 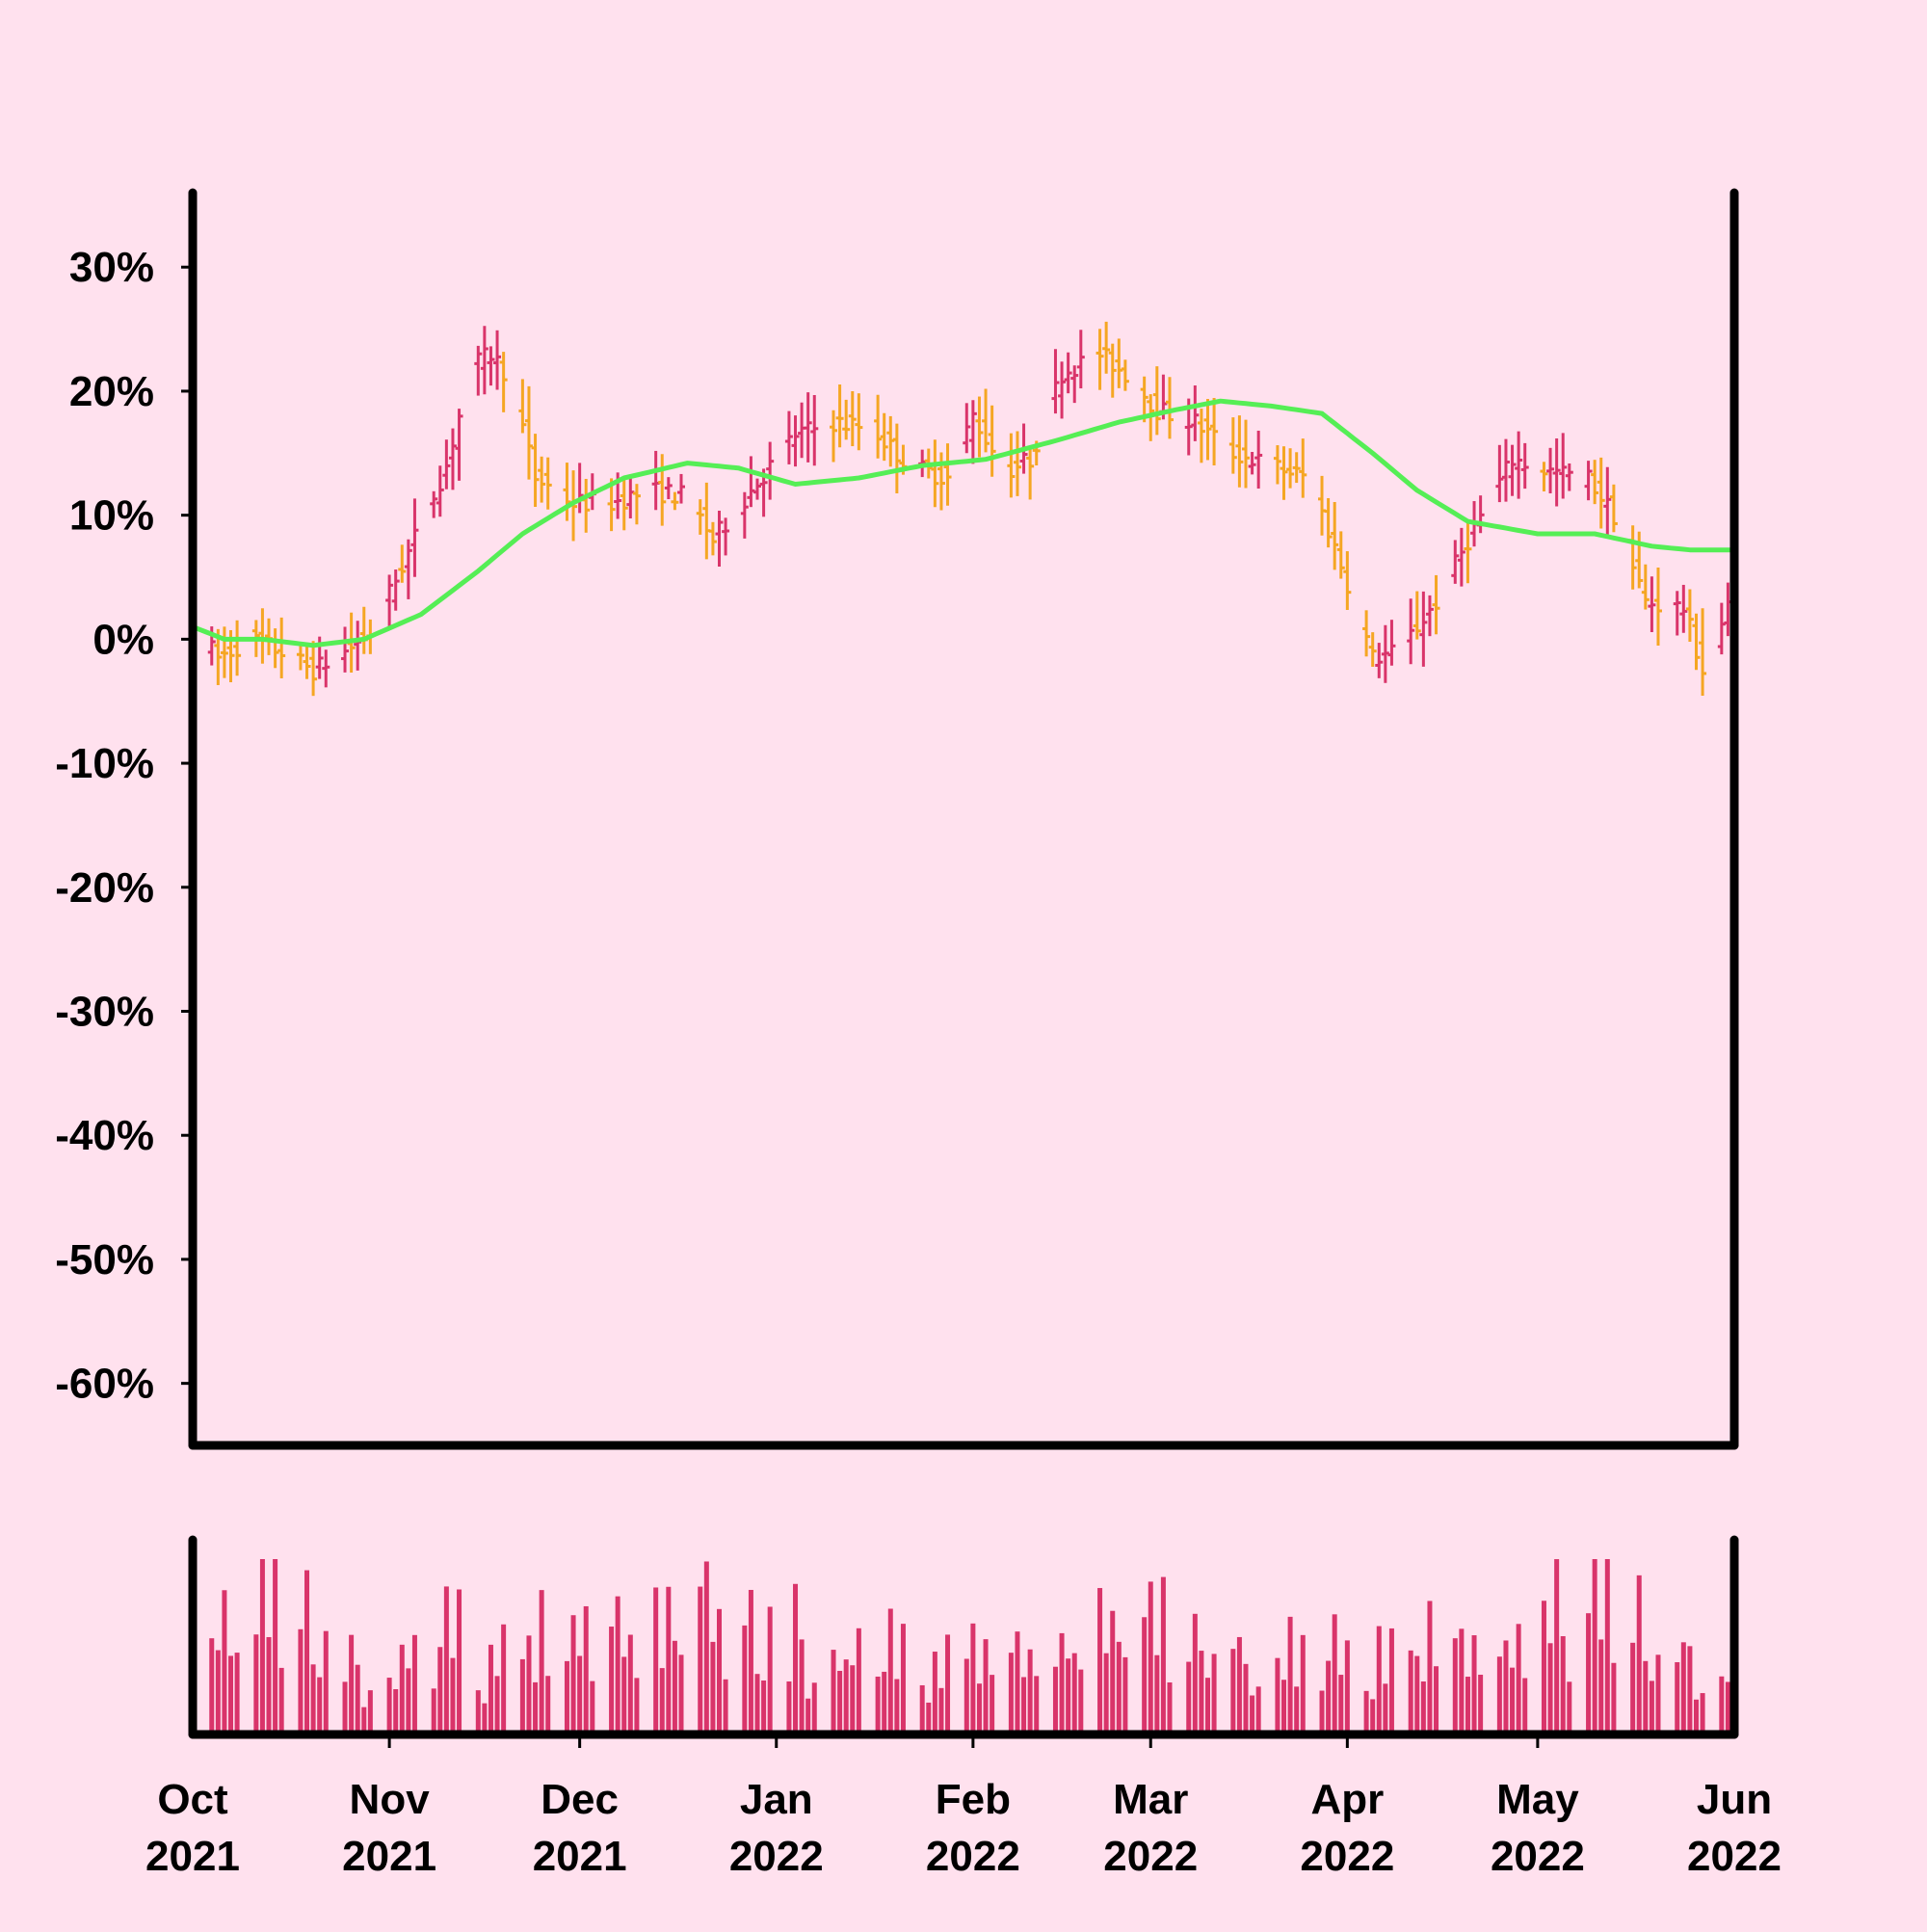 What do you see at coordinates (963, 523) in the screenshot?
I see `moving-average-line` at bounding box center [963, 523].